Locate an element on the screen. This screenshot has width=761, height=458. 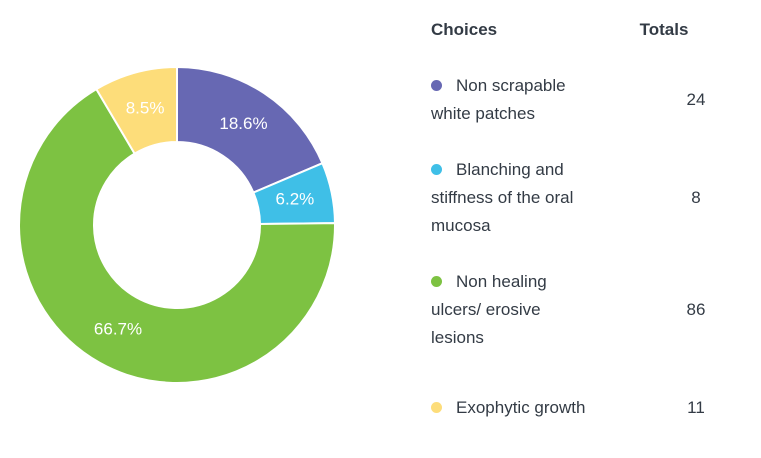
legend-label: Non healing ulcers/ erosive lesions is located at coordinates (489, 309).